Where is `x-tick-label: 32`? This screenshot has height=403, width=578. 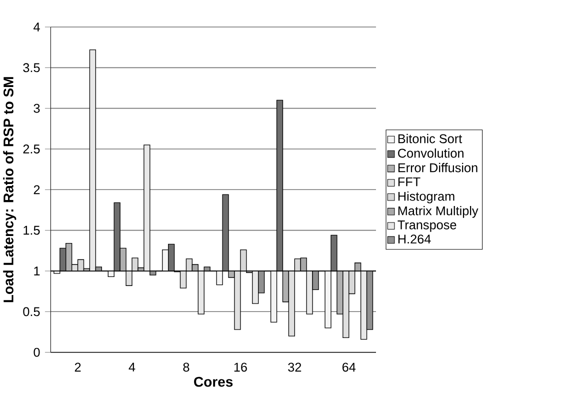
x-tick-label: 32 is located at coordinates (295, 367).